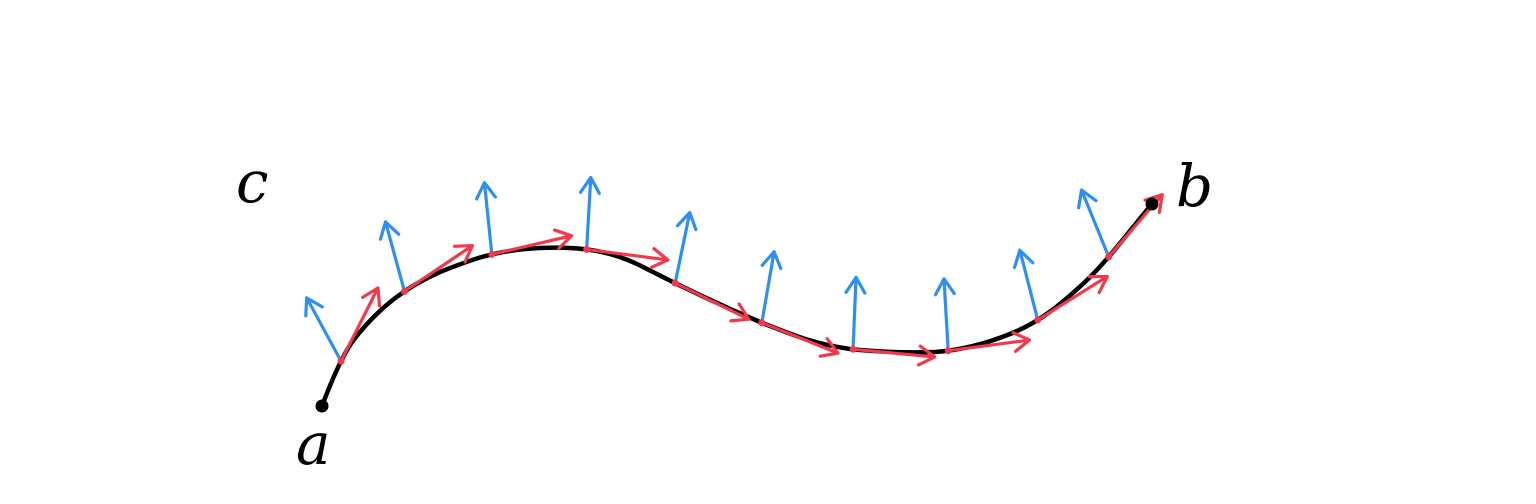 The width and height of the screenshot is (1536, 504). I want to click on end-point, so click(1152, 204).